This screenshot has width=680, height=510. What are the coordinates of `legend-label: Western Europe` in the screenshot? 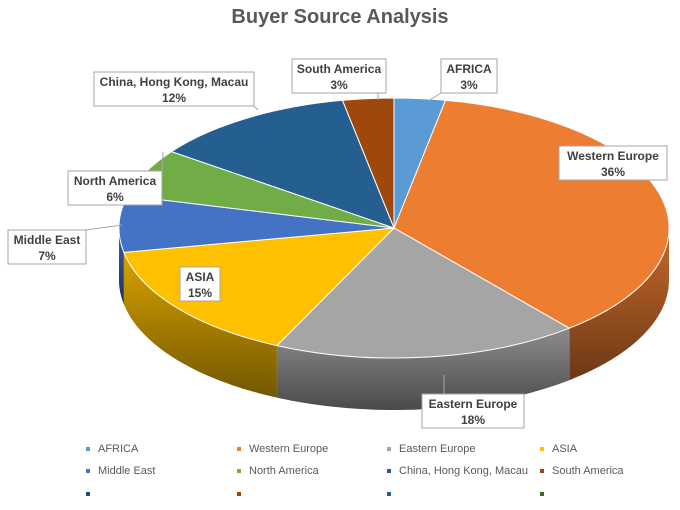 It's located at (289, 449).